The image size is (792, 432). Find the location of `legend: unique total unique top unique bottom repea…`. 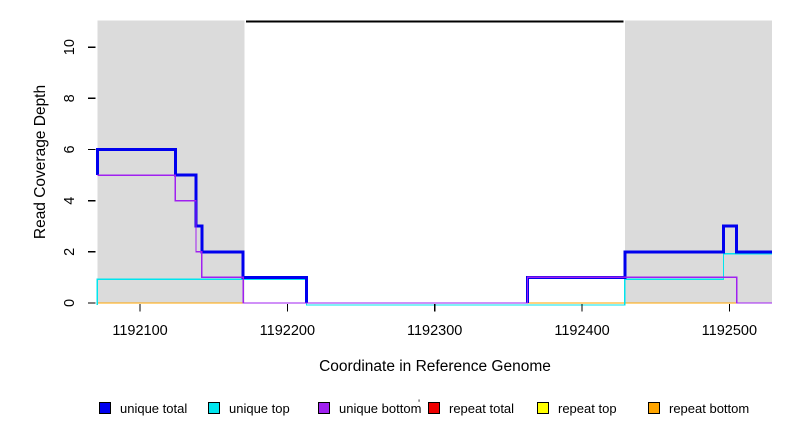

legend: unique total unique top unique bottom repea… is located at coordinates (396, 410).